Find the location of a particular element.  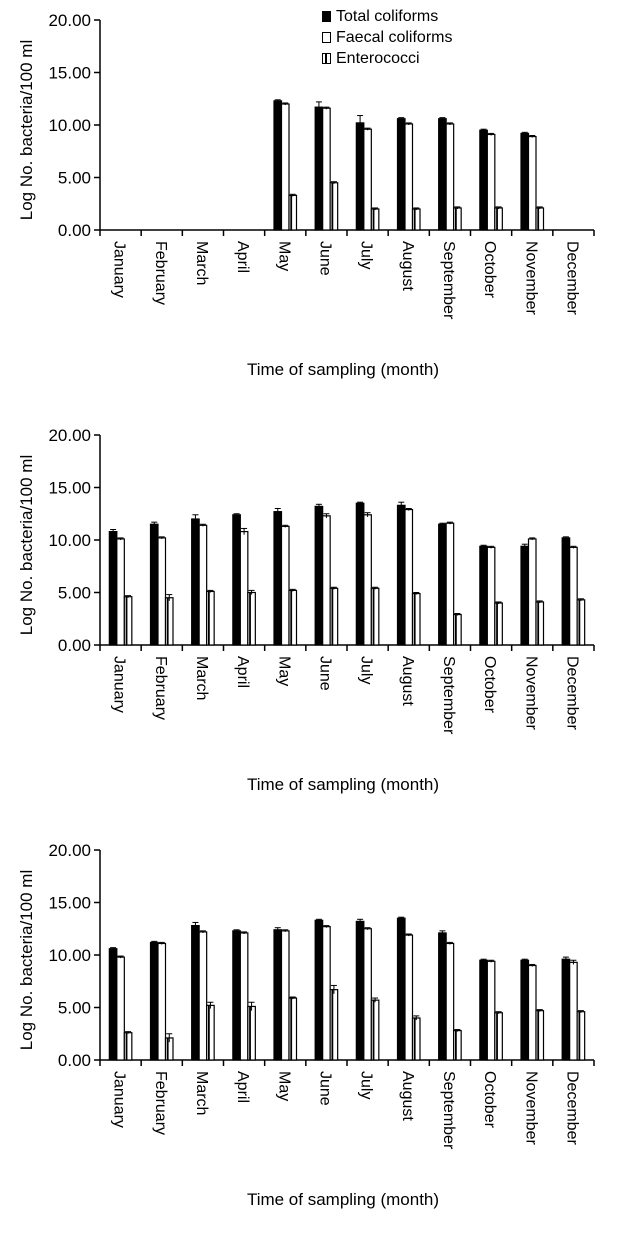

legend-label: Enterococci is located at coordinates (378, 58).